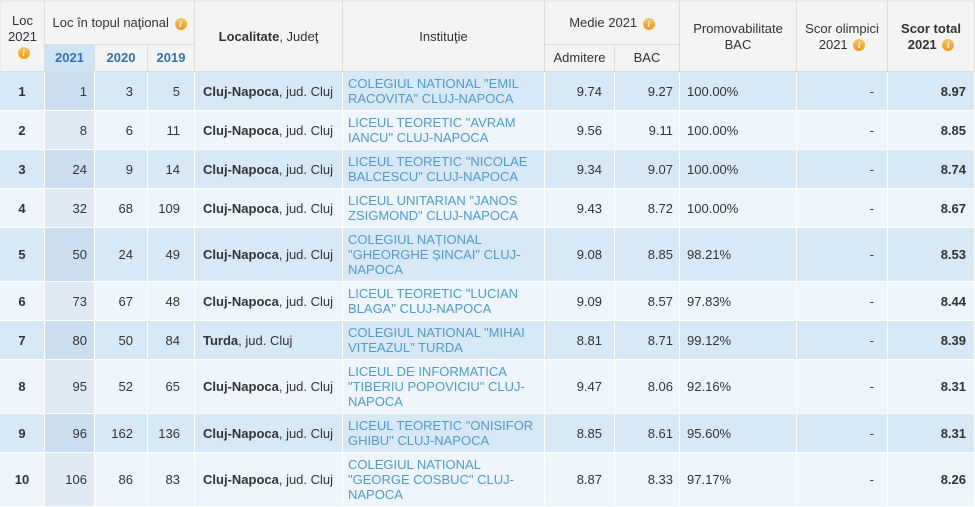  What do you see at coordinates (70, 255) in the screenshot?
I see `national-rank-2021-cell: 50` at bounding box center [70, 255].